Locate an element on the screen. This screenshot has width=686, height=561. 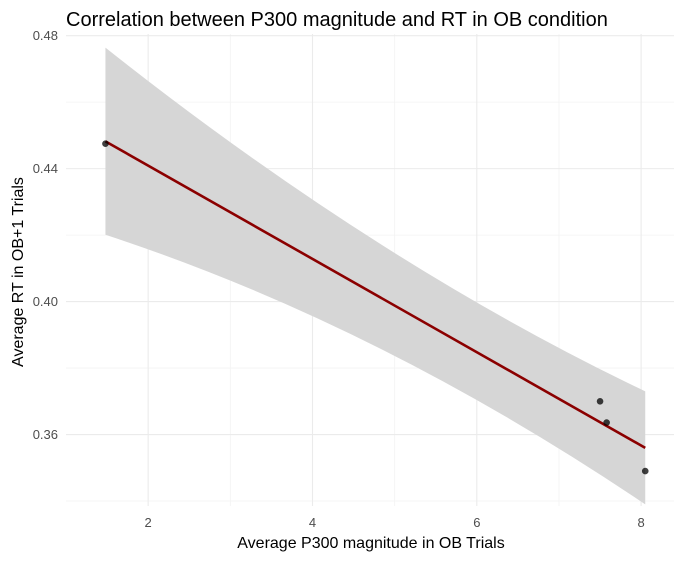
x-axis-title: Average P300 magnitude in OB Trials is located at coordinates (370, 543).